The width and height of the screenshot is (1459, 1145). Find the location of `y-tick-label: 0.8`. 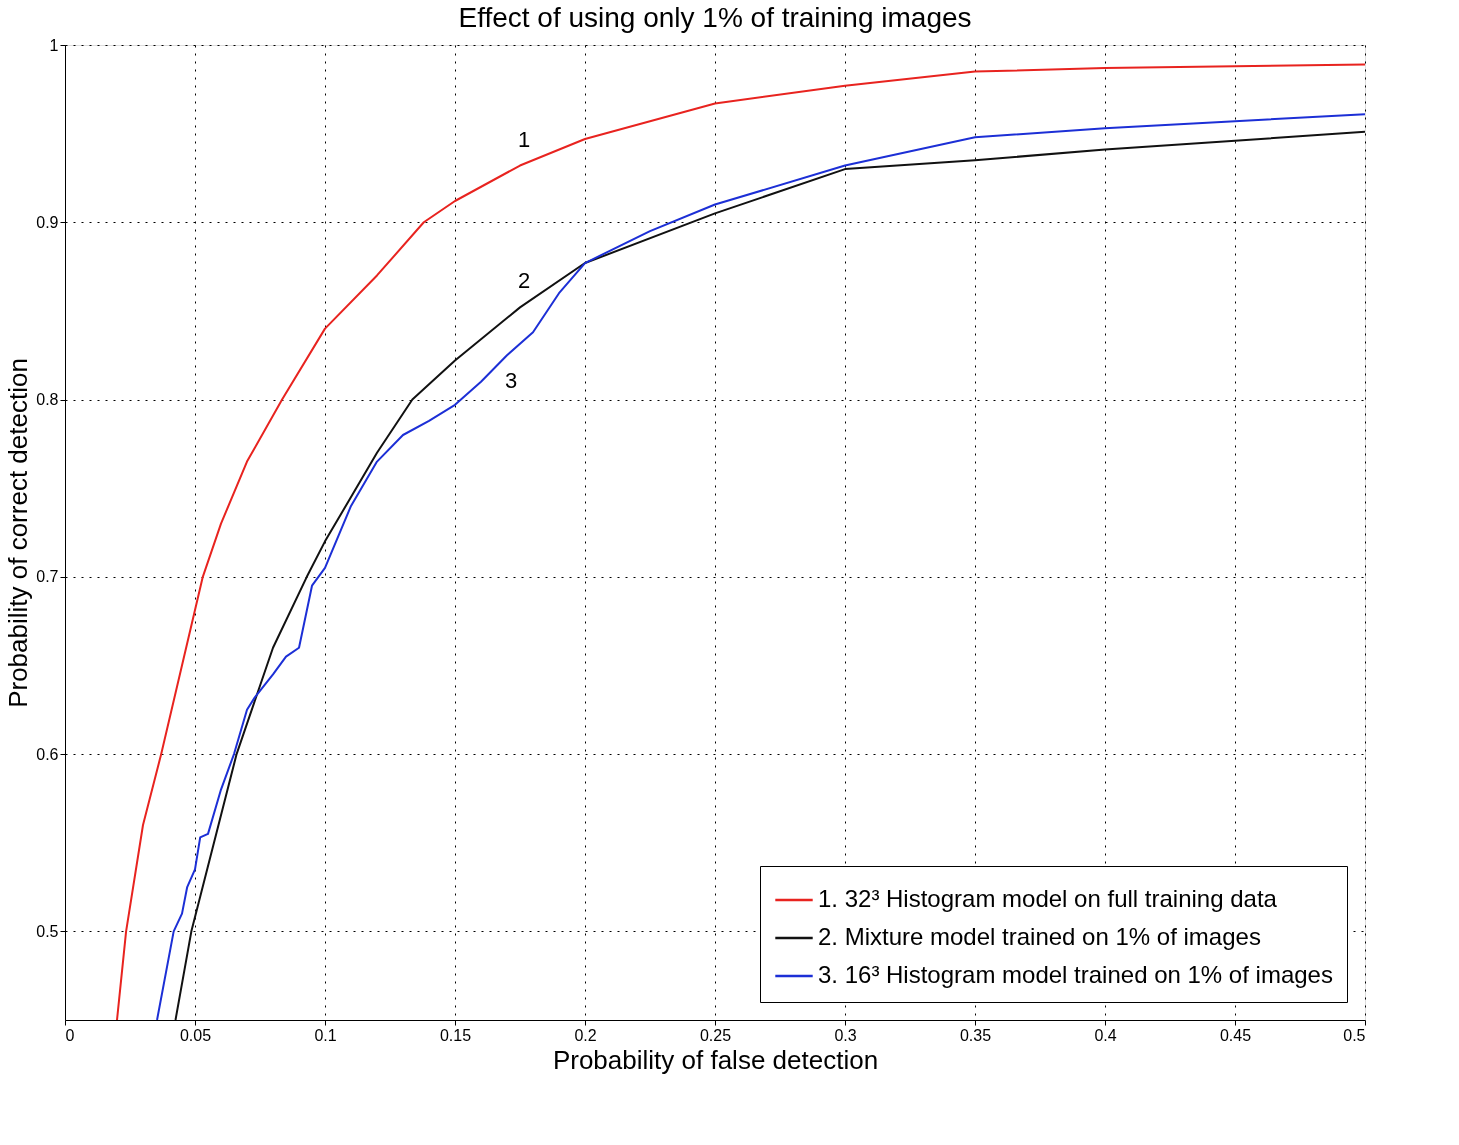

y-tick-label: 0.8 is located at coordinates (47, 400).